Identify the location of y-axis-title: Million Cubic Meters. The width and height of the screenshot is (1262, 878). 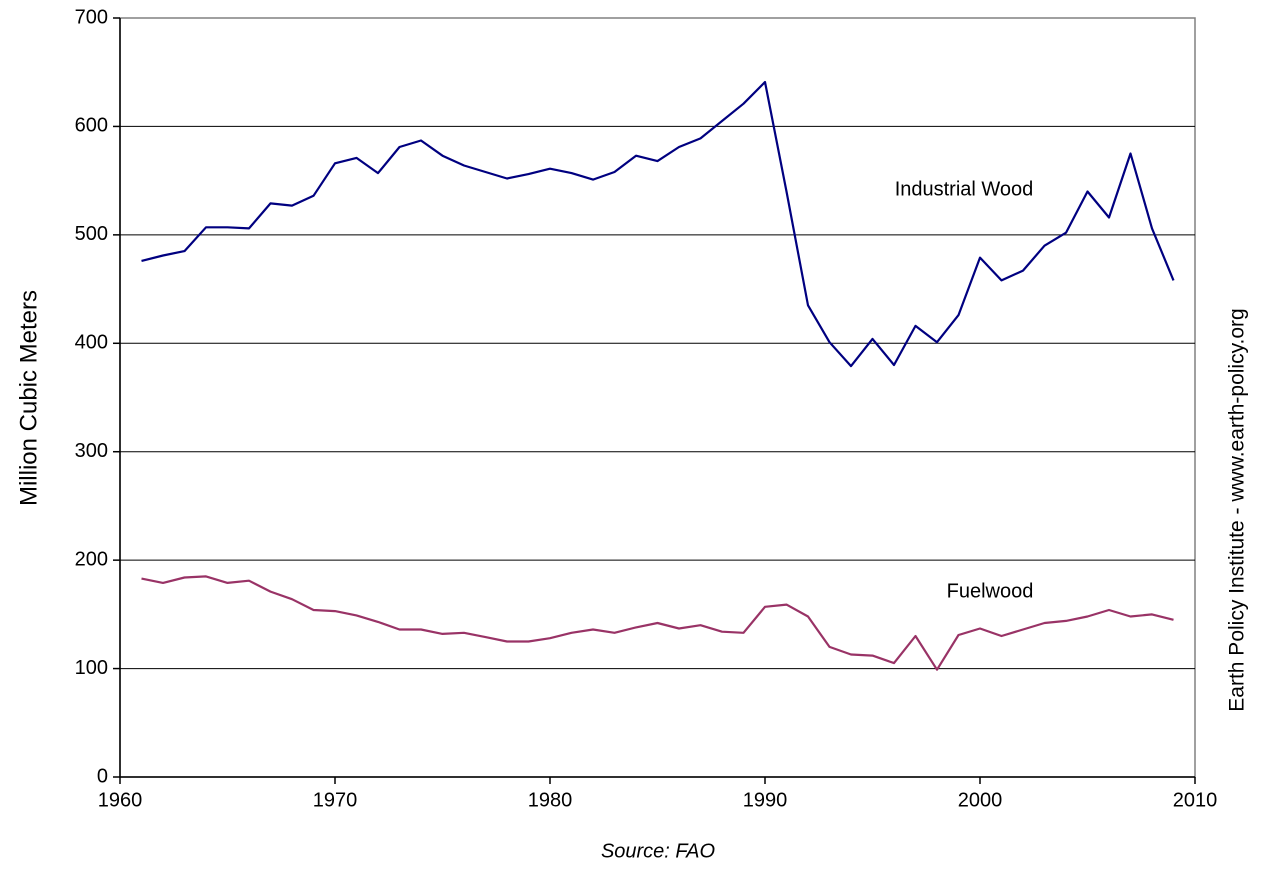
(28, 398).